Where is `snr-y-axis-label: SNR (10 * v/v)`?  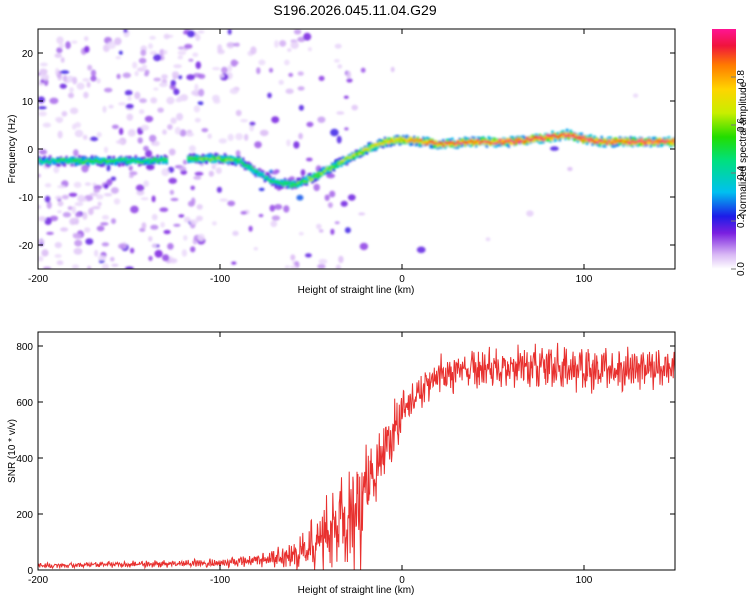
snr-y-axis-label: SNR (10 * v/v) is located at coordinates (12, 451).